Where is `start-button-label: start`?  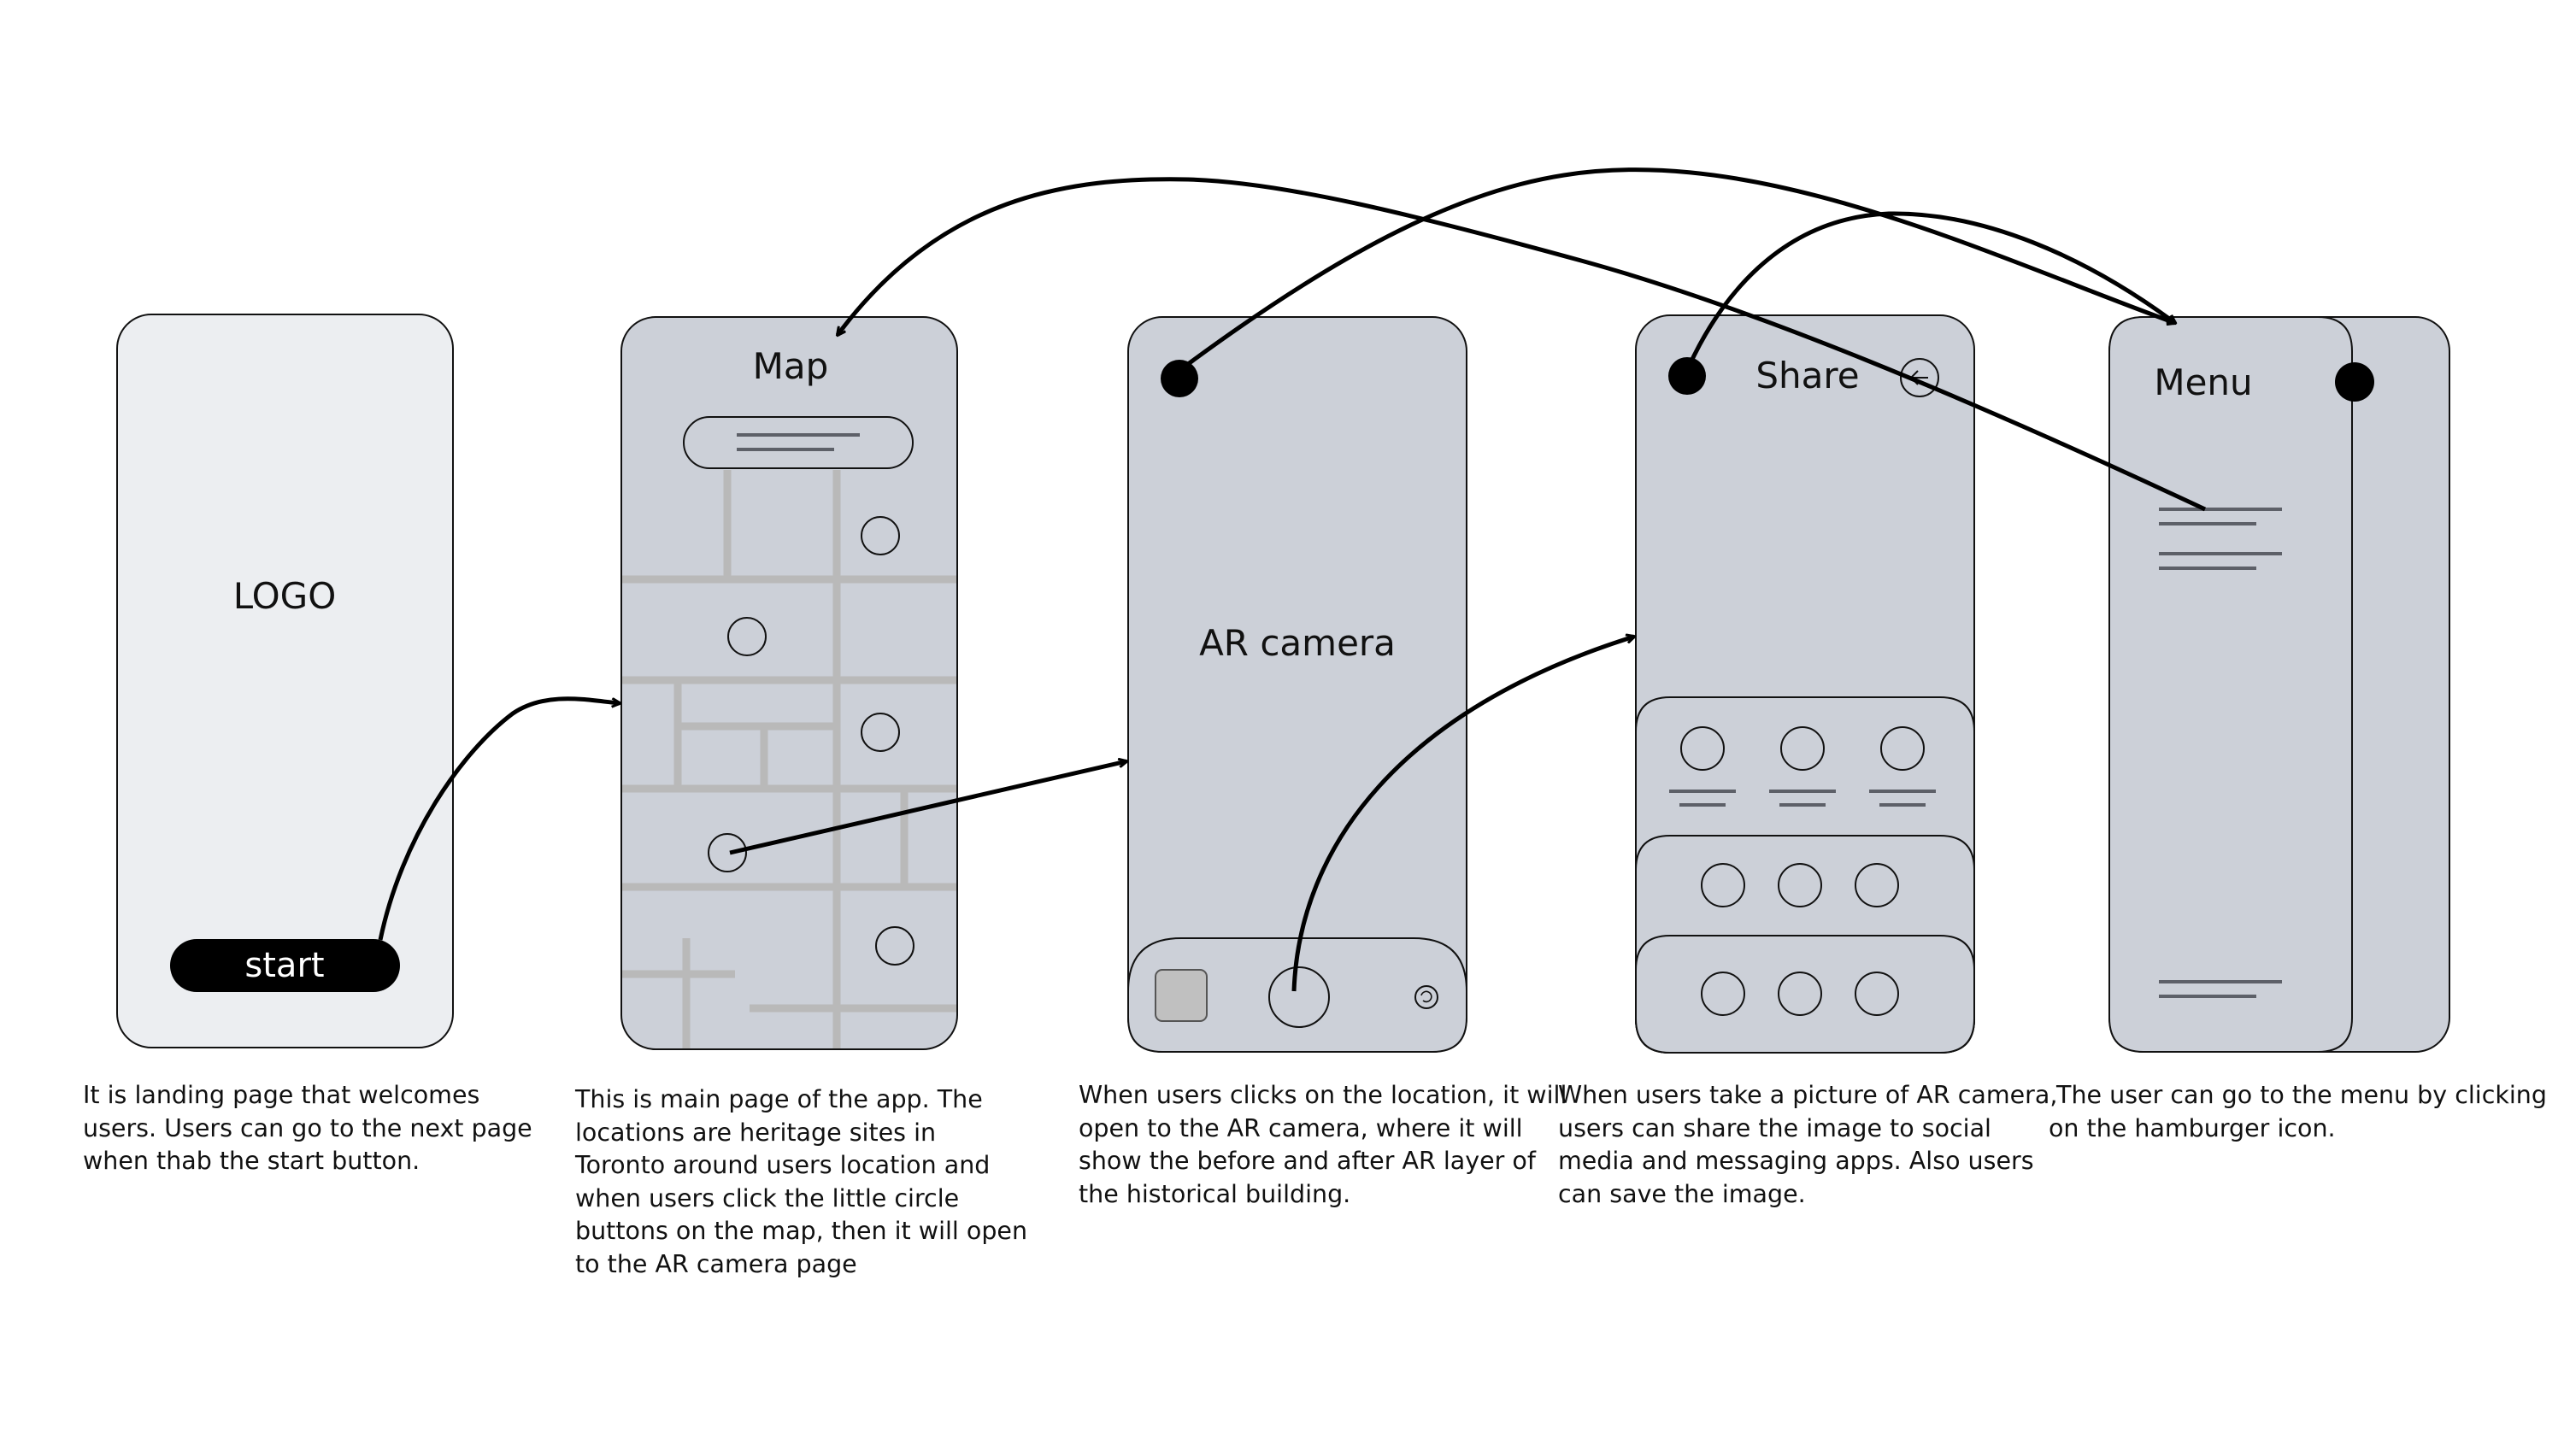 start-button-label: start is located at coordinates (284, 965).